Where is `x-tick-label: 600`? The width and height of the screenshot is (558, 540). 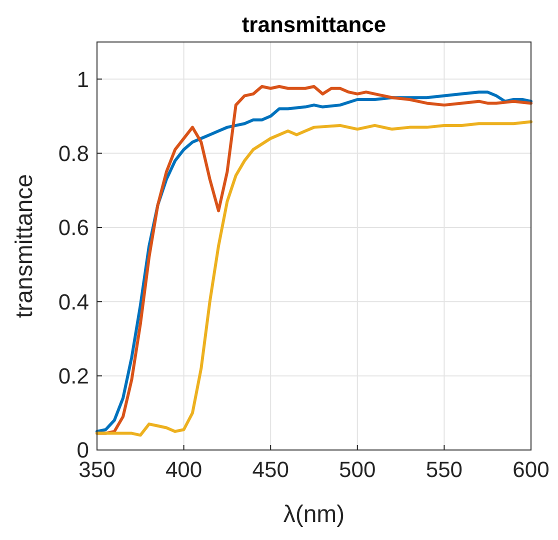 x-tick-label: 600 is located at coordinates (531, 469).